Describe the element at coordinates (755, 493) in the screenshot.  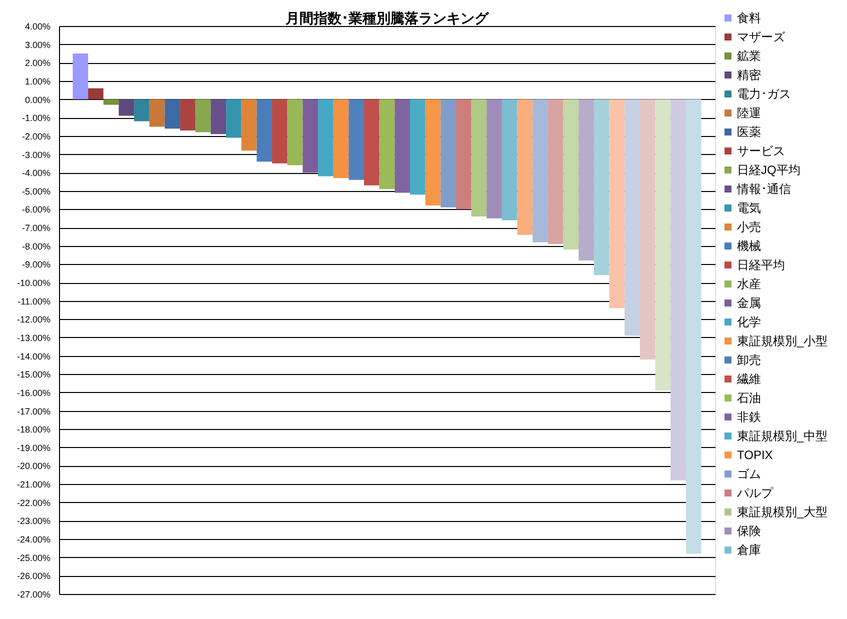
I see `legend-label: パルプ` at that location.